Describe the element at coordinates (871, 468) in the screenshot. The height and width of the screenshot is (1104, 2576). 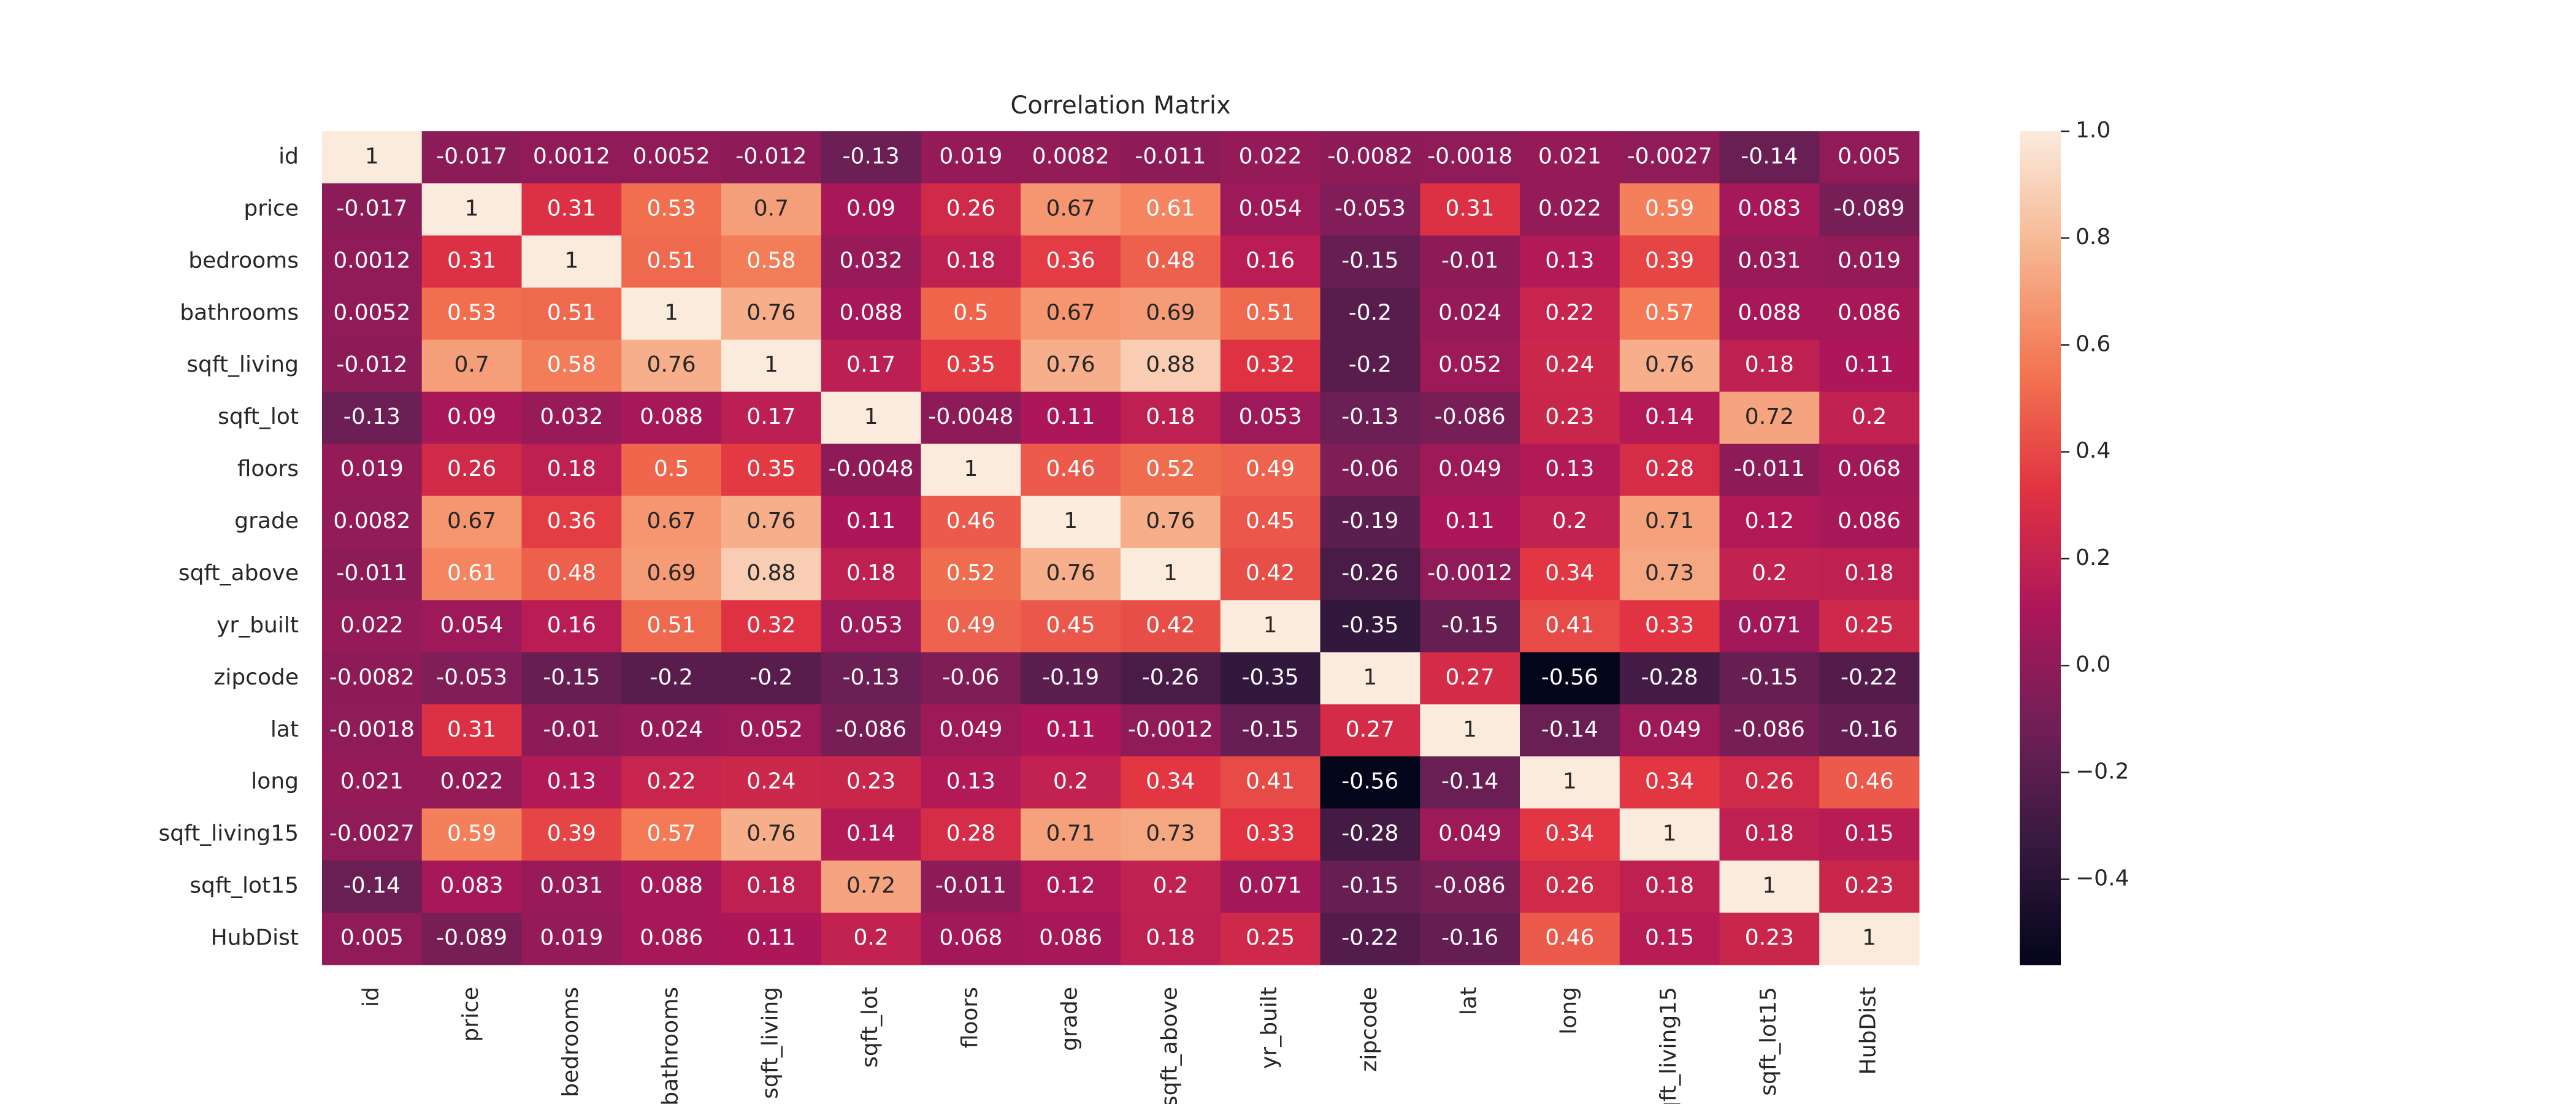
I see `cell-label: -0.0048` at that location.